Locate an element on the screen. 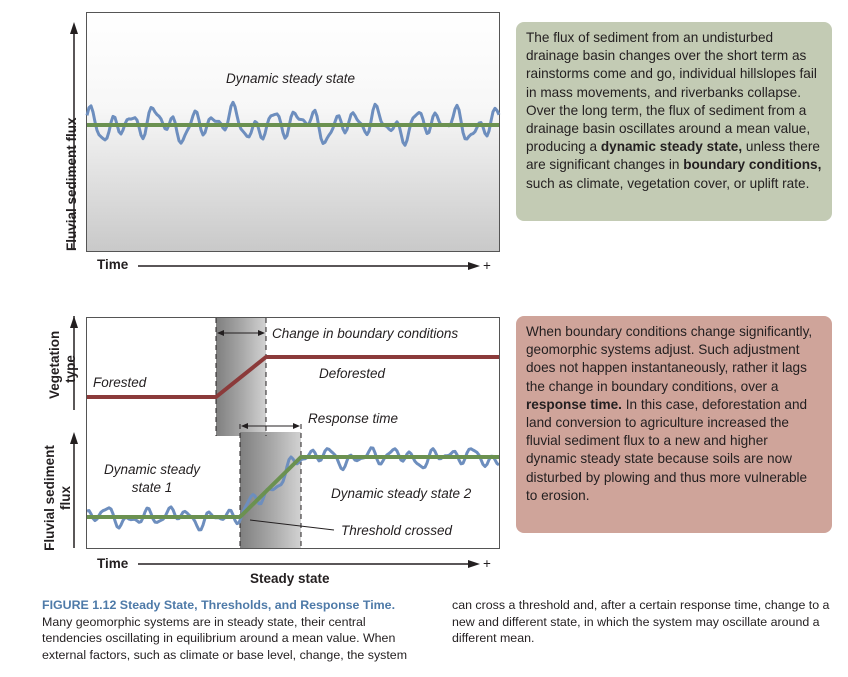 The height and width of the screenshot is (677, 848). bottom-flux-axis-label: Fluvial sediment flux is located at coordinates (59, 498).